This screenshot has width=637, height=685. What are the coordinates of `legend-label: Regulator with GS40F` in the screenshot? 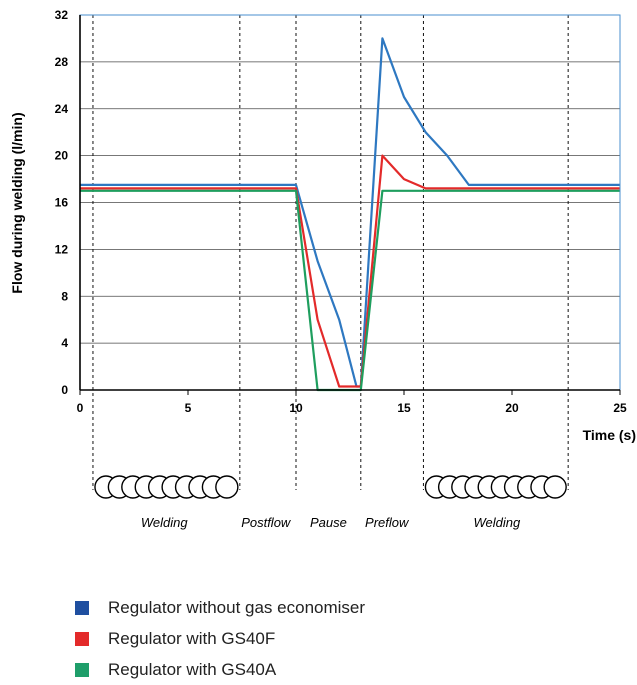 It's located at (192, 638).